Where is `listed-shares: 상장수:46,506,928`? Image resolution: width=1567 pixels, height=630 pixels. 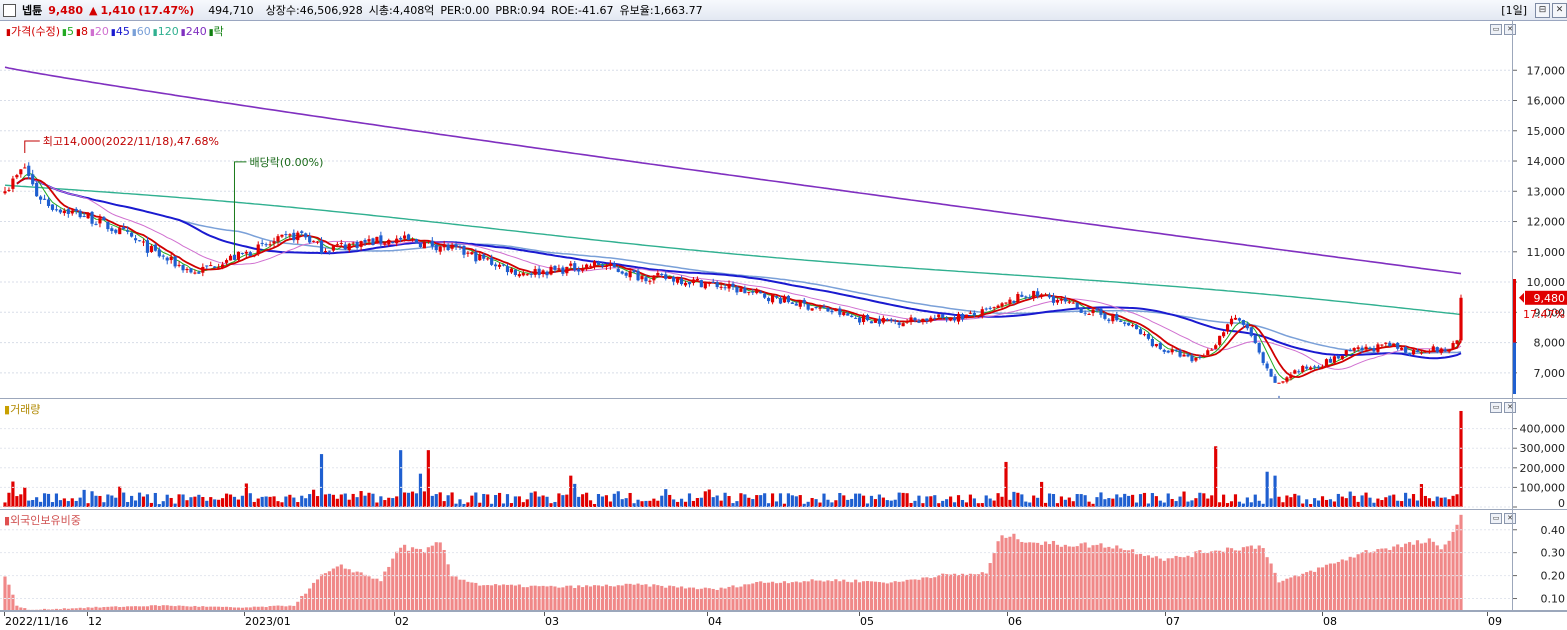 listed-shares: 상장수:46,506,928 is located at coordinates (314, 10).